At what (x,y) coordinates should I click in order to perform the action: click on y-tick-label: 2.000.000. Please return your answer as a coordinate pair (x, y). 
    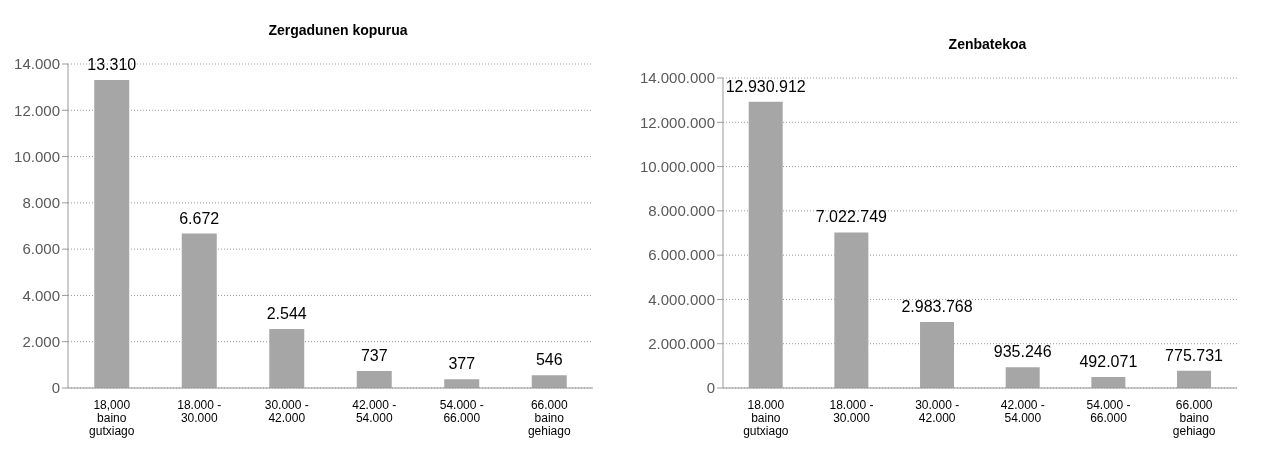
    Looking at the image, I should click on (681, 344).